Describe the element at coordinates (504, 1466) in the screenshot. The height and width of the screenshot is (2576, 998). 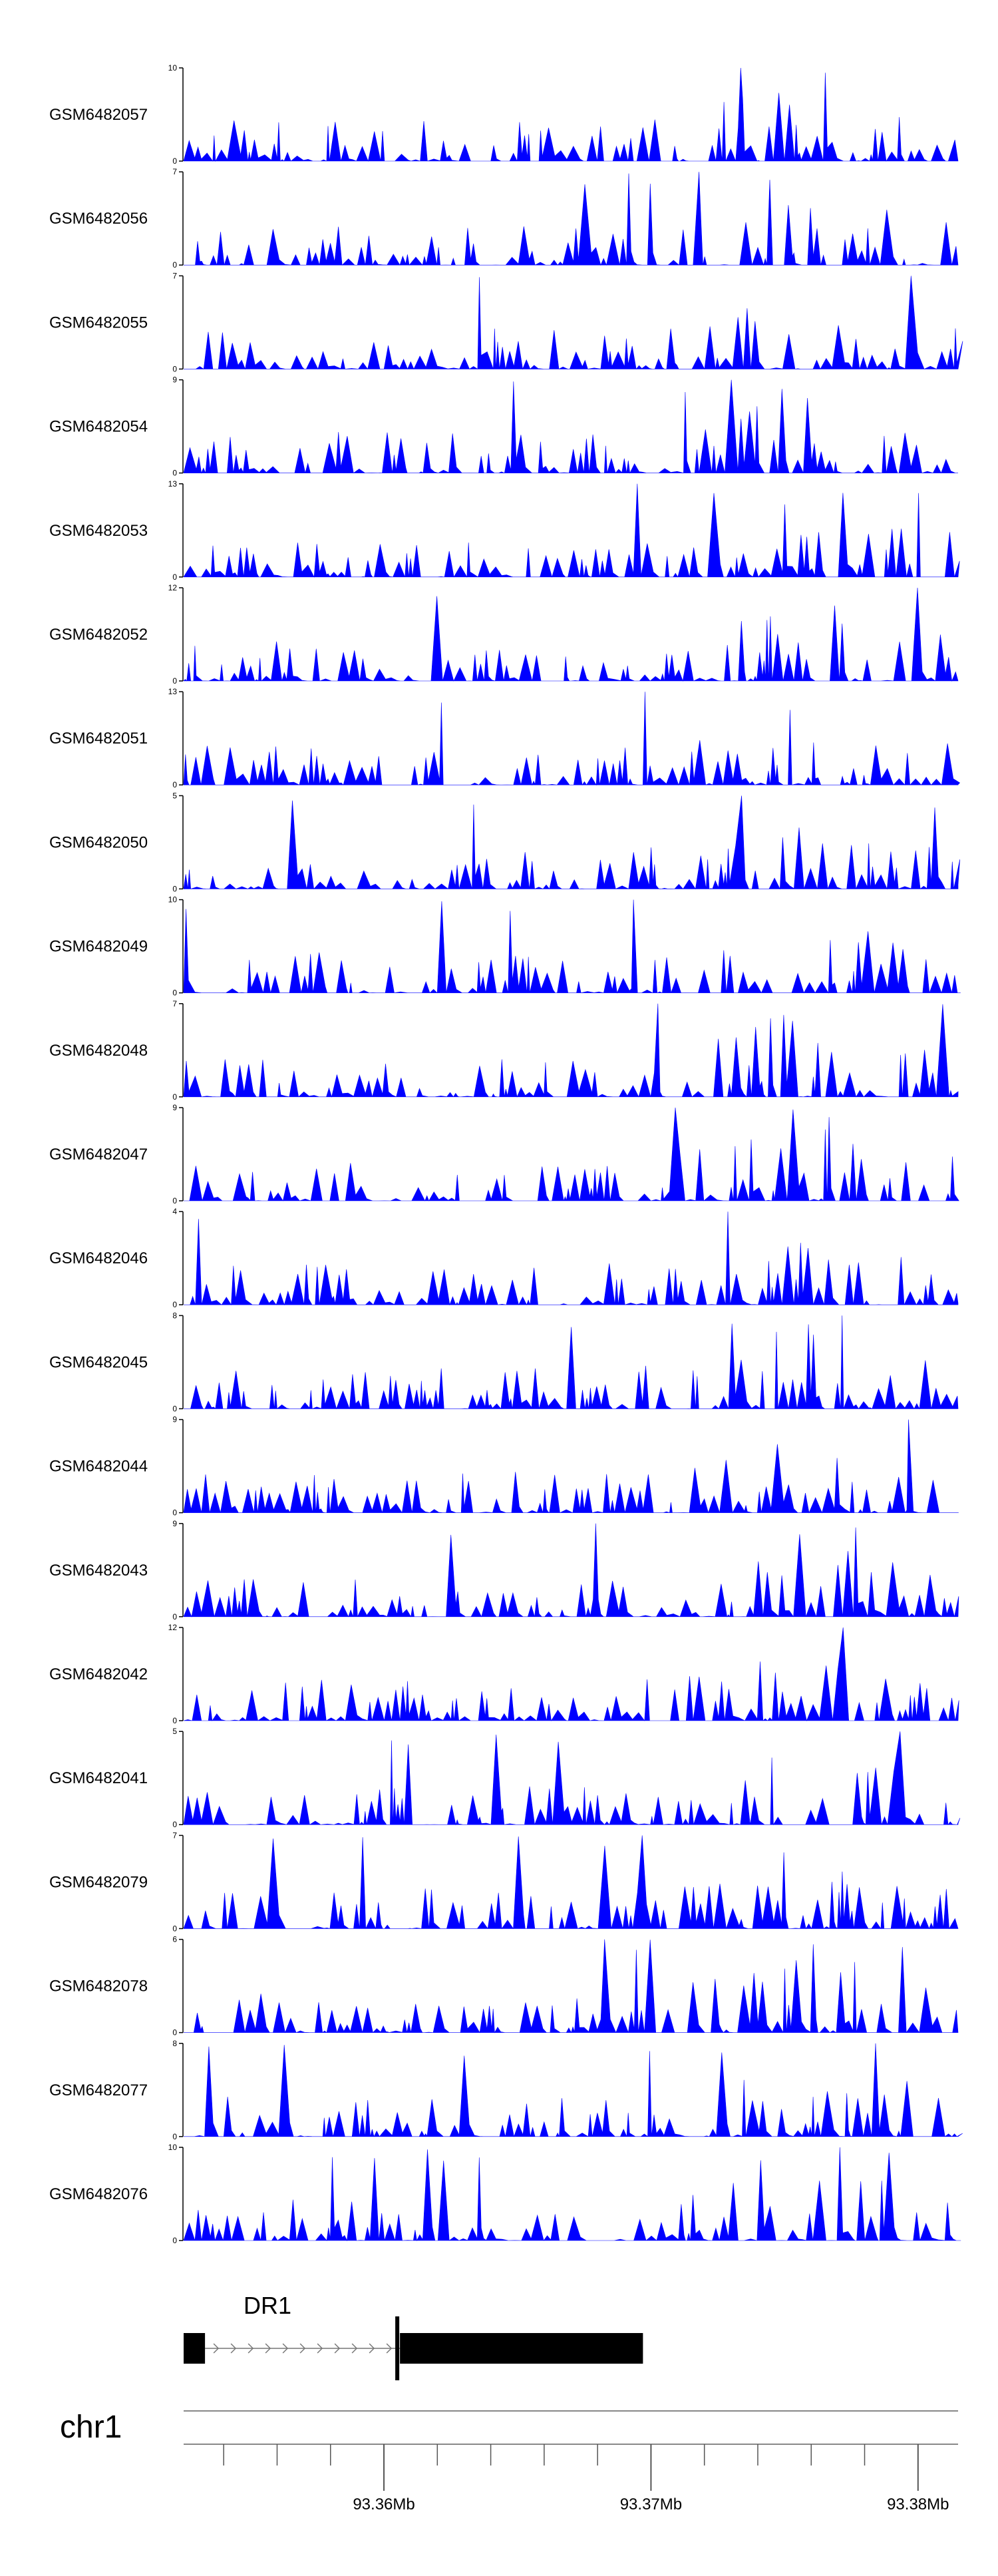
I see `signal-track: GSM6482044 9 0` at that location.